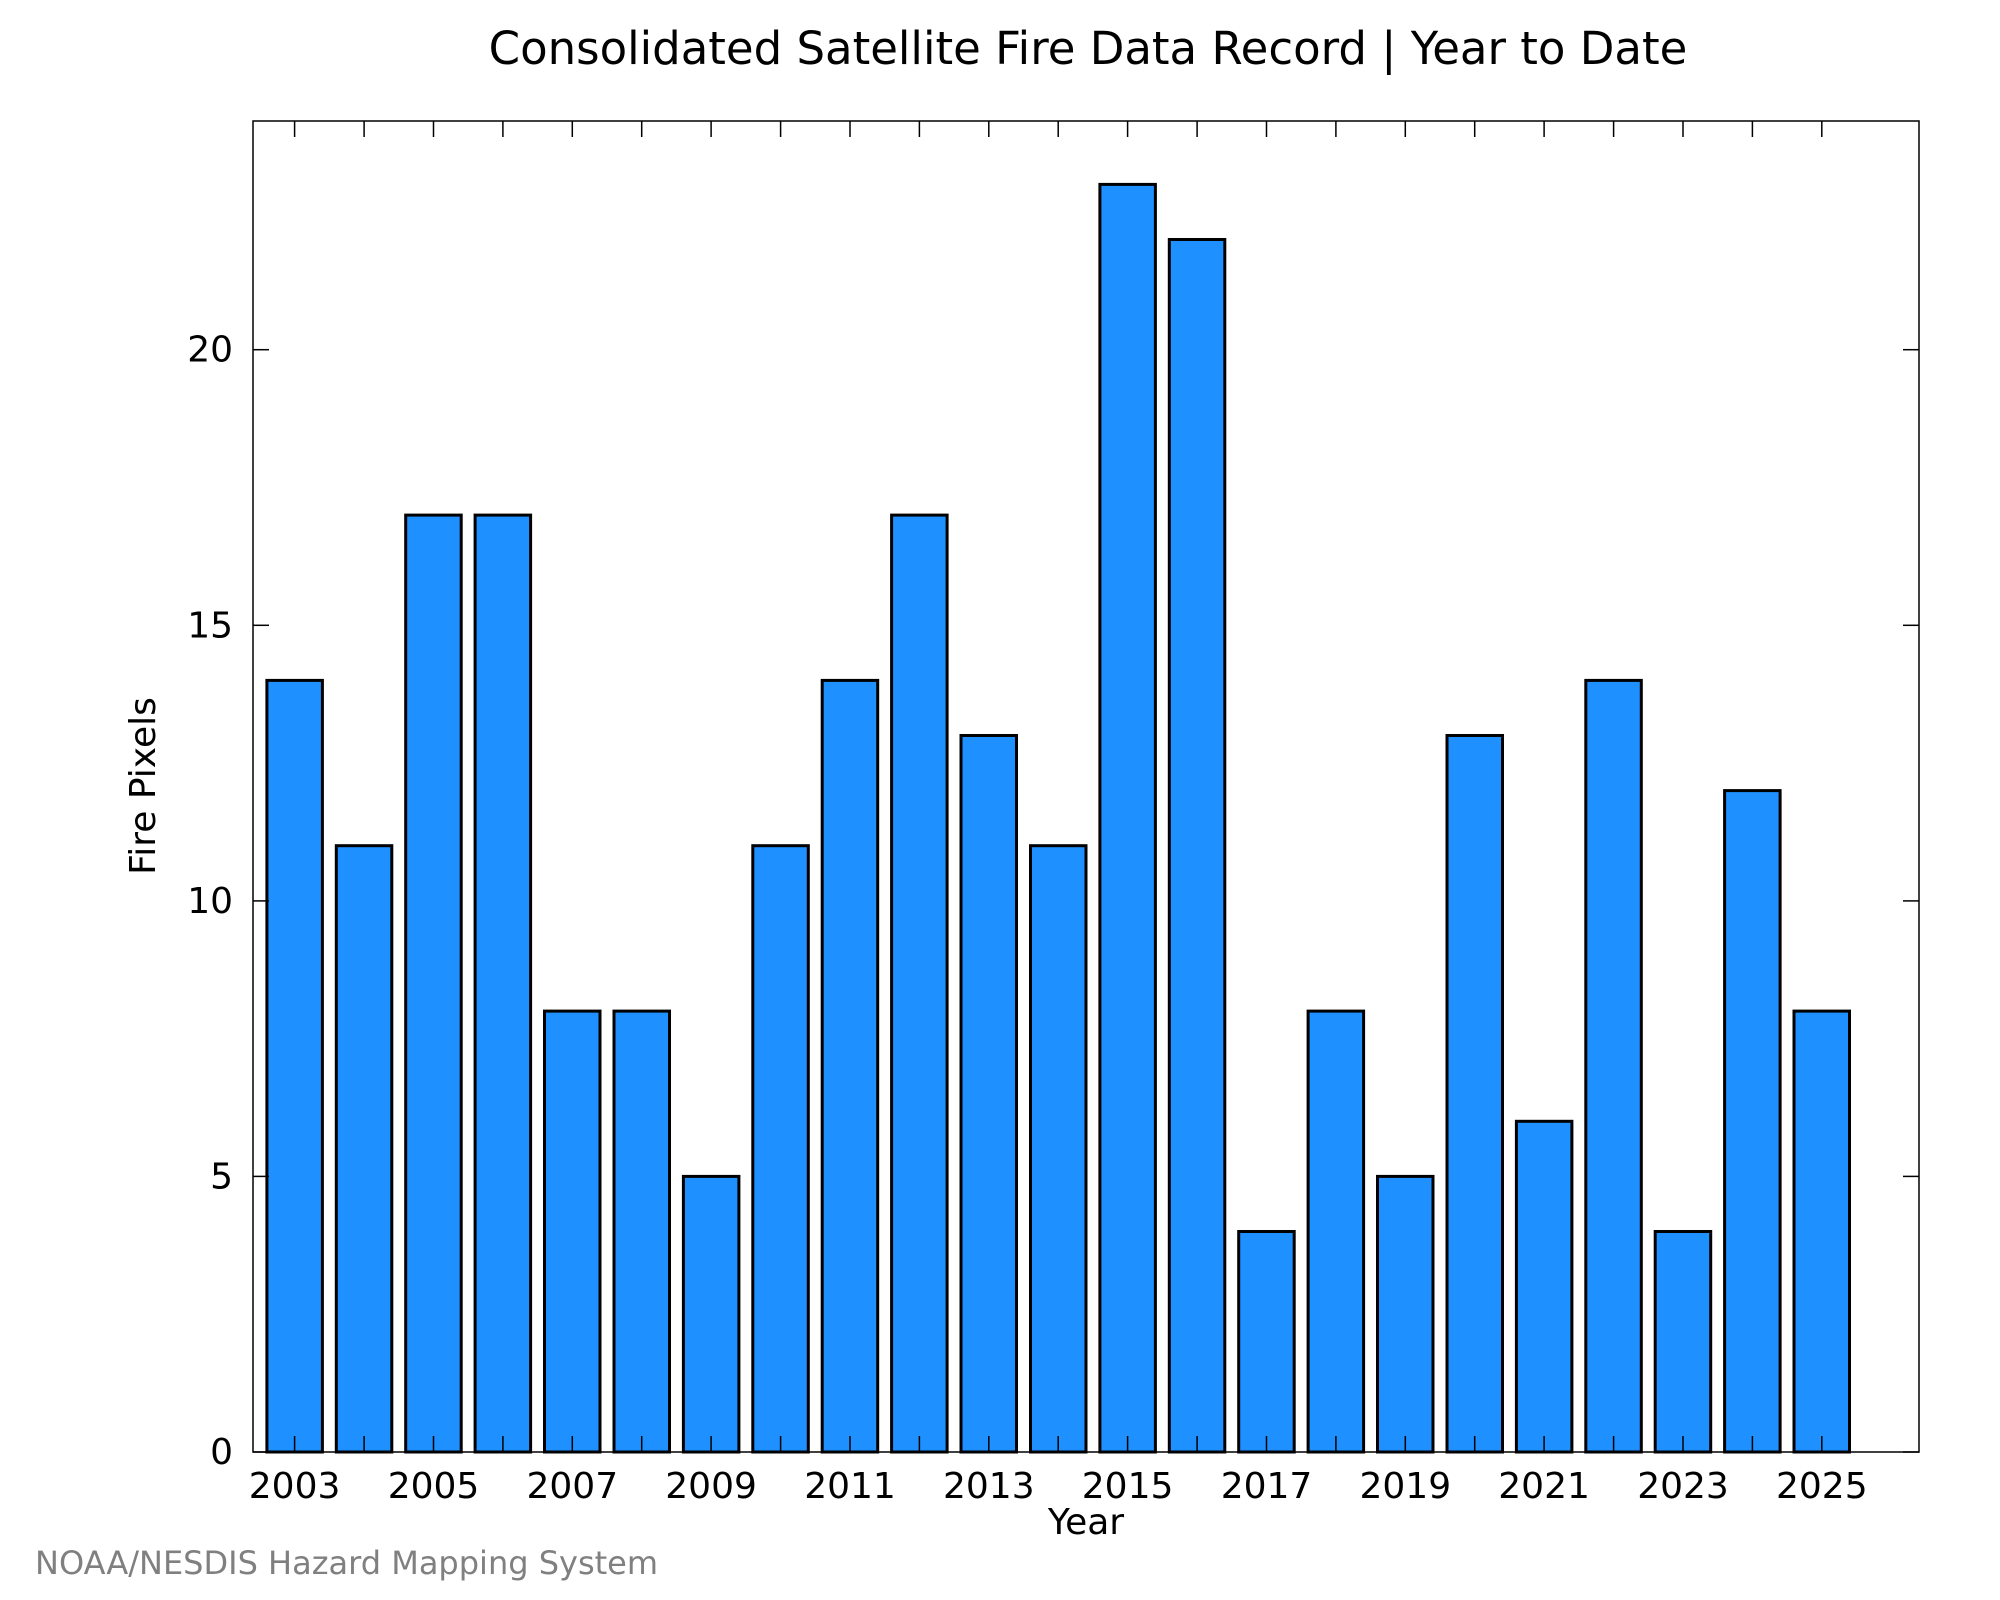 The image size is (2000, 1600). I want to click on bar-2013, so click(988, 1094).